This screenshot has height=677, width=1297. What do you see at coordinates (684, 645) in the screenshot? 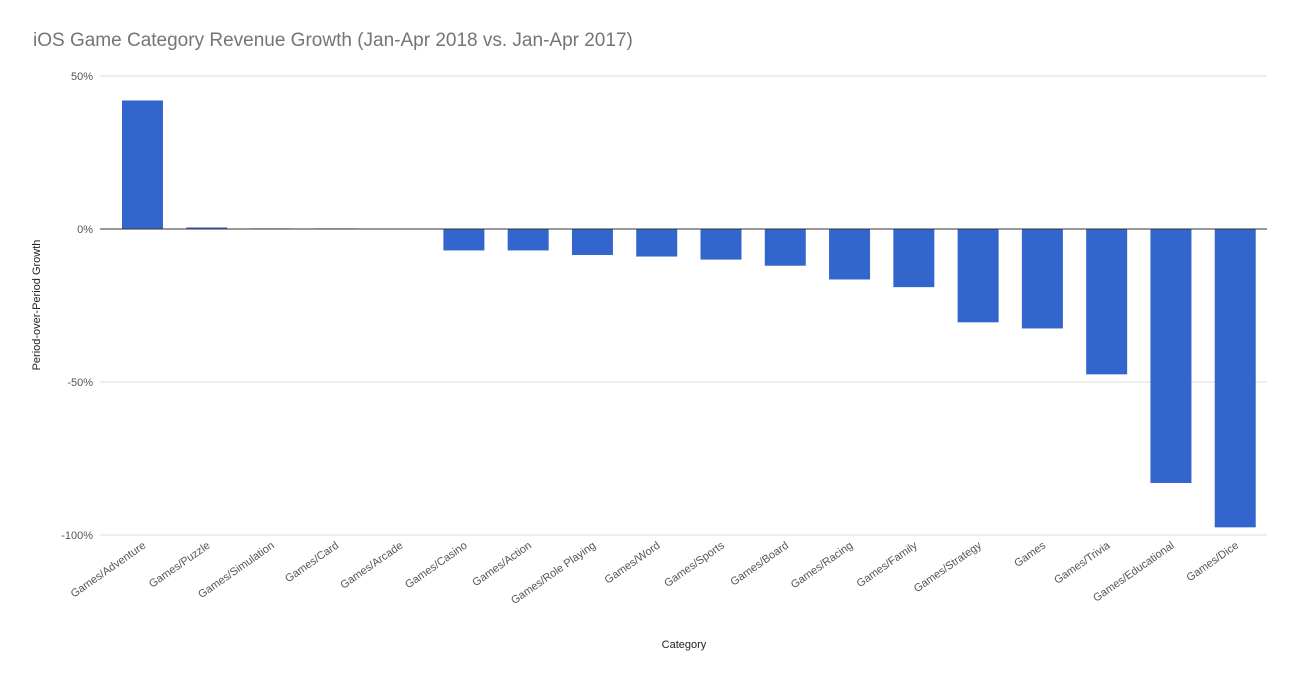
I see `x-axis-title: Category` at bounding box center [684, 645].